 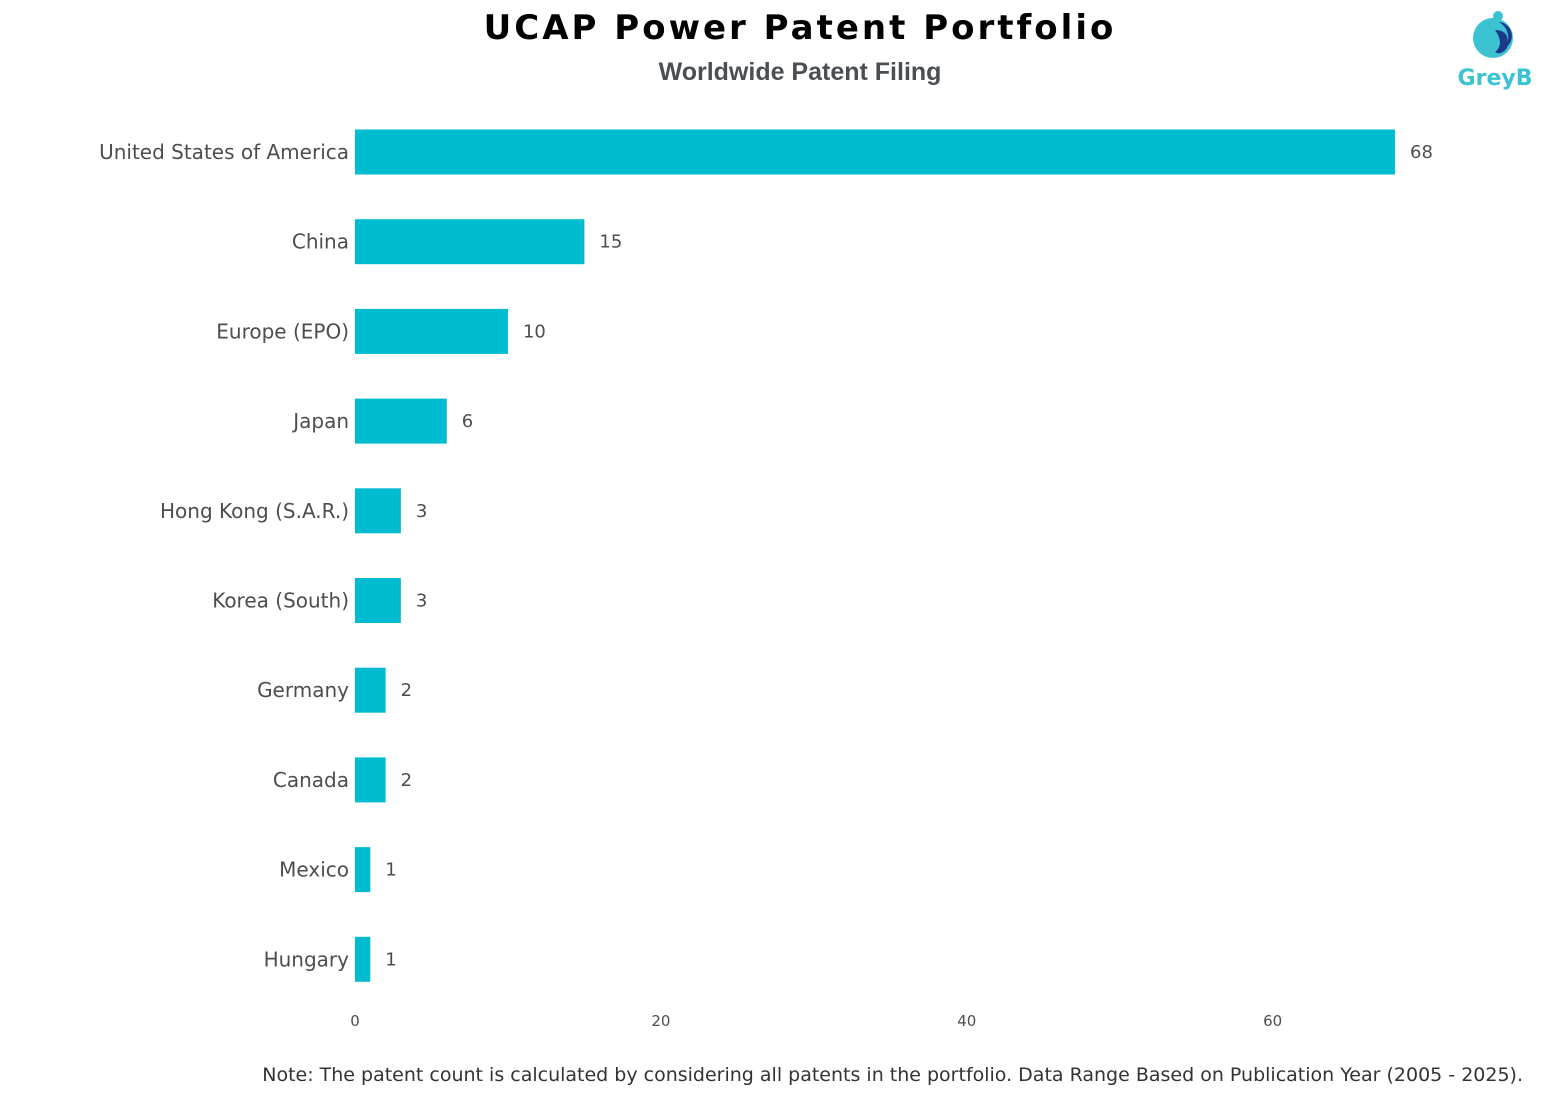 I want to click on category-label-4: Hong Kong (S.A.R.), so click(x=254, y=511).